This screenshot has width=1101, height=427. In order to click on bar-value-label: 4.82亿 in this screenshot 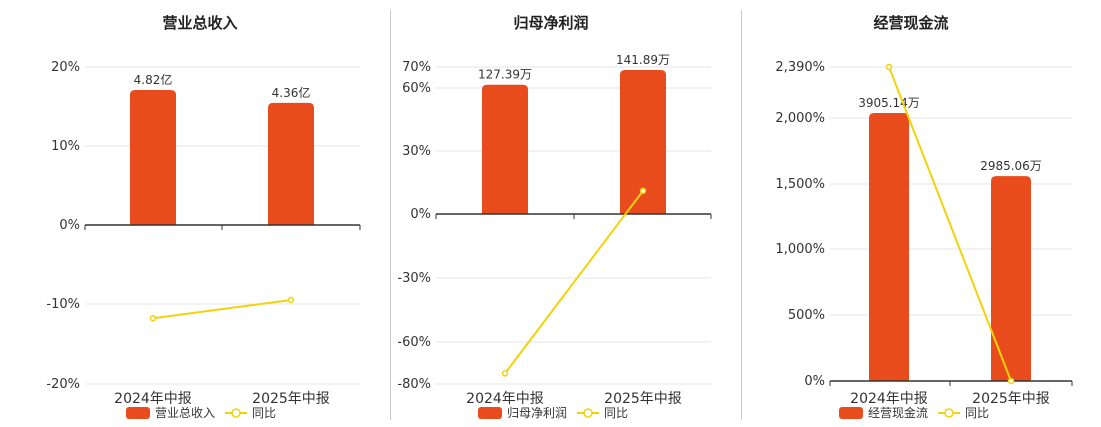, I will do `click(153, 79)`.